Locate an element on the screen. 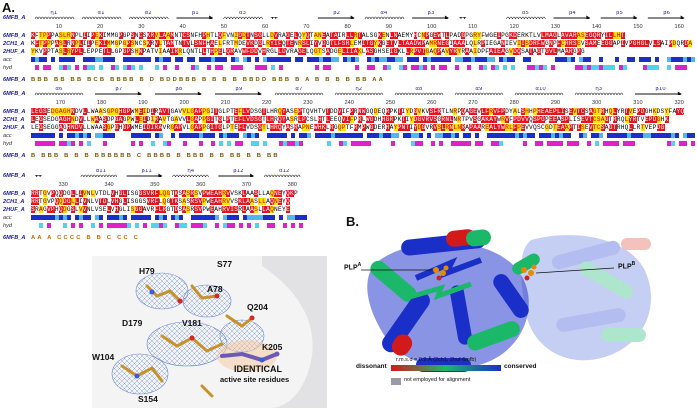 This screenshot has width=697, height=410. residue: Y is located at coordinates (284, 119).